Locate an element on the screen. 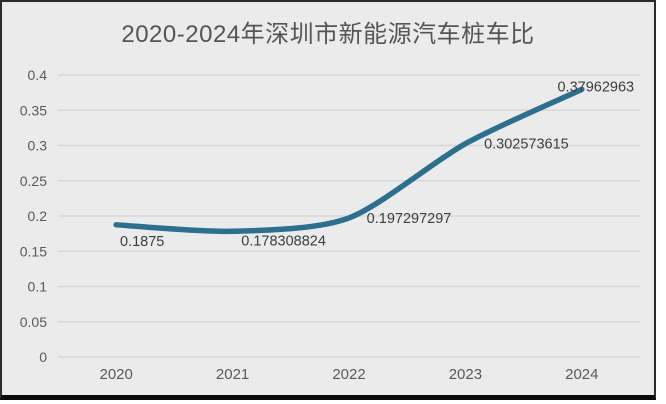 This screenshot has width=666, height=404. data-label: 0.197297297 is located at coordinates (409, 219).